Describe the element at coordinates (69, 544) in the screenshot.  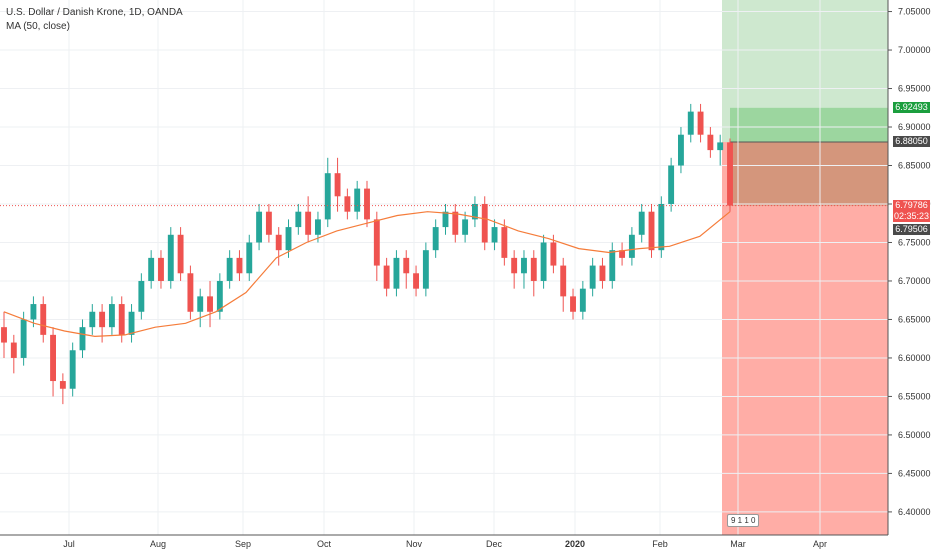
I see `x-tick-label-0: Jul` at that location.